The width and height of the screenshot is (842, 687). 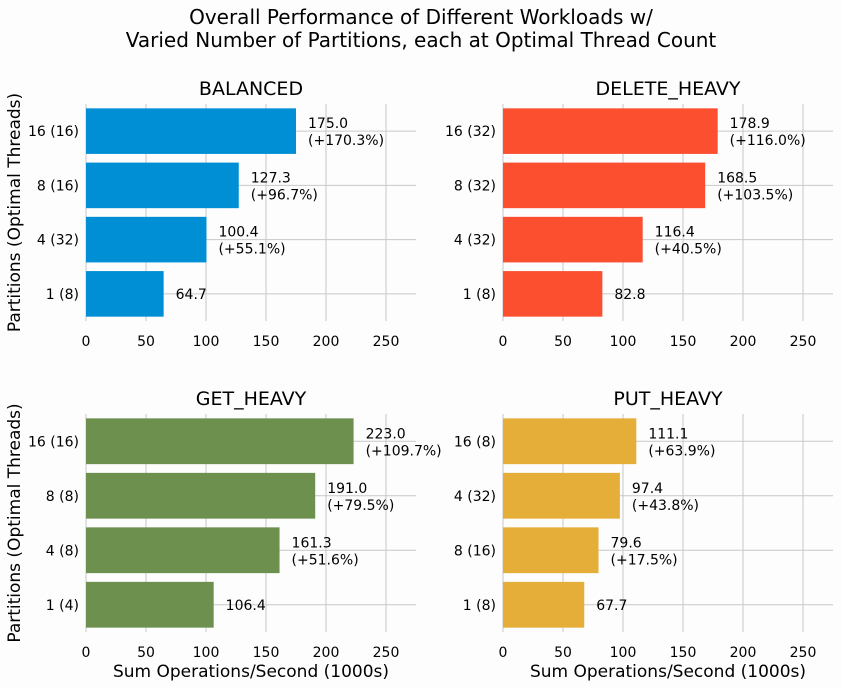 What do you see at coordinates (743, 653) in the screenshot?
I see `panel-4-xtick-label: 200` at bounding box center [743, 653].